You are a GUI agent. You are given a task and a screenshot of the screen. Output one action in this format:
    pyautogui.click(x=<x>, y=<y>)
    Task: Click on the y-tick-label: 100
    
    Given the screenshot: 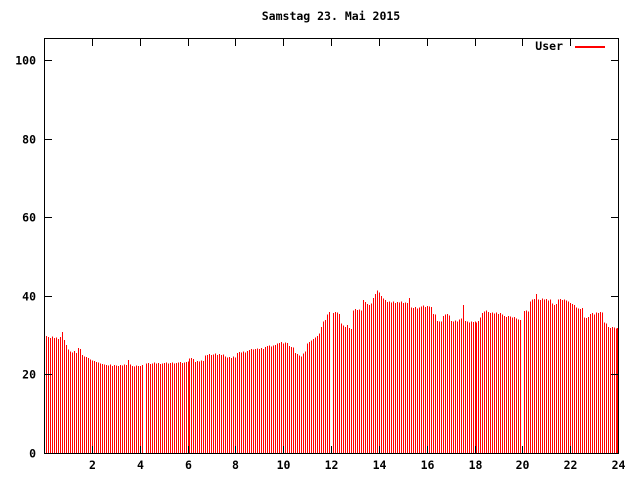 What is the action you would take?
    pyautogui.click(x=25, y=61)
    